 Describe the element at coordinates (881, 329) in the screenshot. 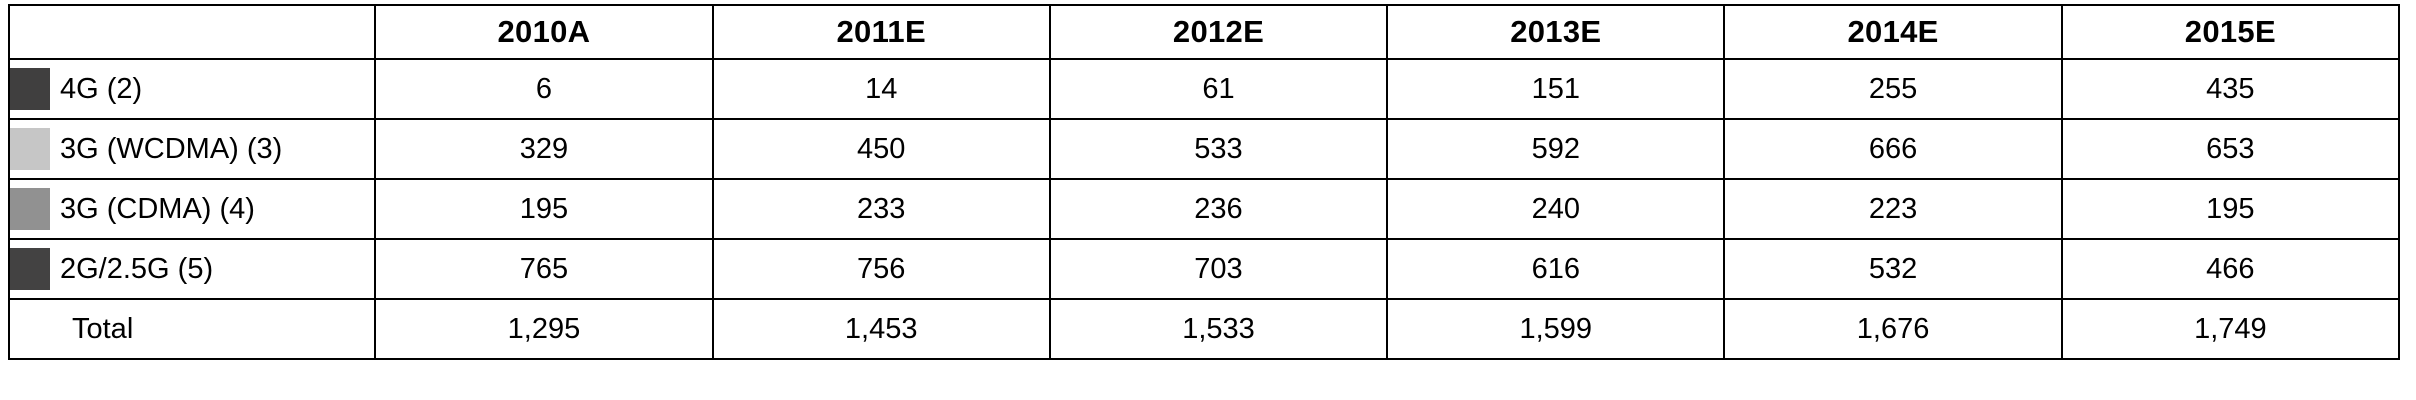

I see `cell-total-2011e: 1,453` at that location.